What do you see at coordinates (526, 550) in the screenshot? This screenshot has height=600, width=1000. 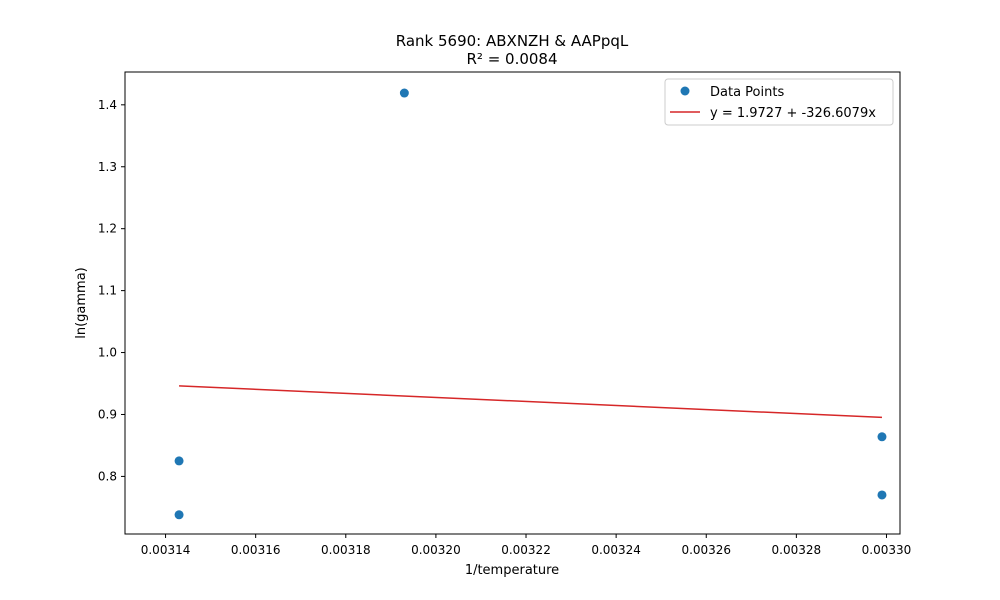 I see `x-tick-label: 0.00322` at bounding box center [526, 550].